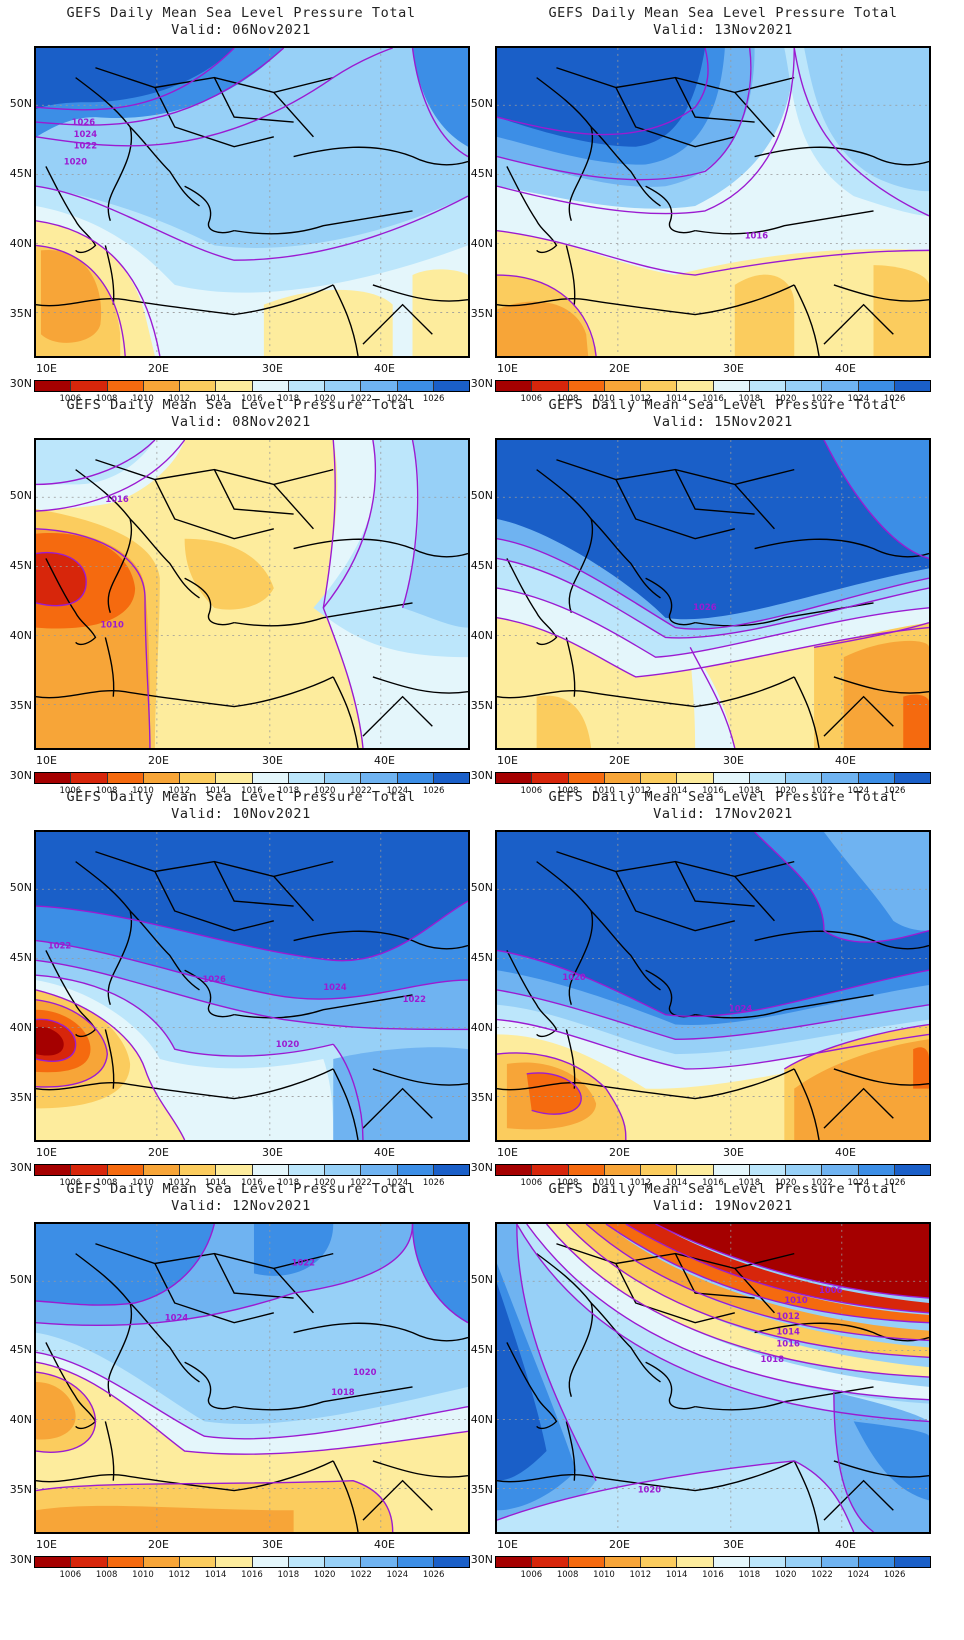 This screenshot has width=964, height=1640. What do you see at coordinates (252, 594) in the screenshot?
I see `pressure-map: 1016 1010` at bounding box center [252, 594].